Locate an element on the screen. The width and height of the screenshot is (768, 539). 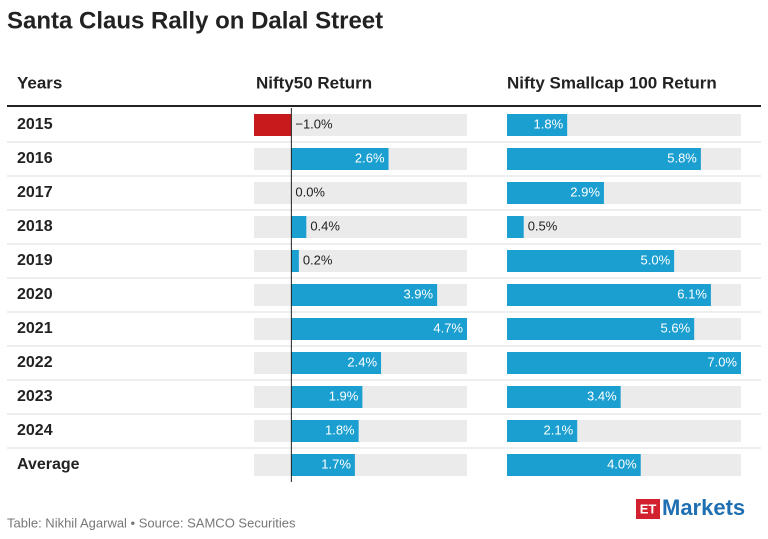
row-label: 2016 is located at coordinates (35, 158).